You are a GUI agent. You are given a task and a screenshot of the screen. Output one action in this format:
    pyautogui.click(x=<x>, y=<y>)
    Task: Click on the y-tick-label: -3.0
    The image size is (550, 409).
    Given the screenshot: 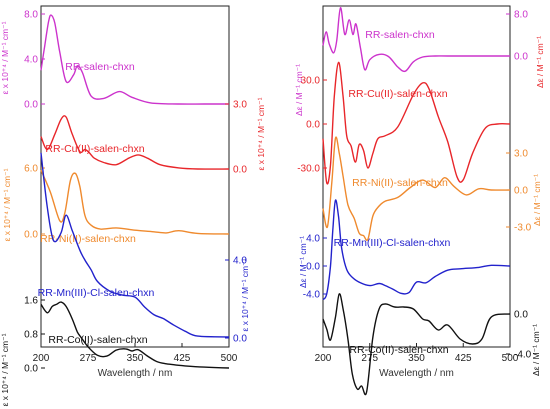 What is the action you would take?
    pyautogui.click(x=523, y=228)
    